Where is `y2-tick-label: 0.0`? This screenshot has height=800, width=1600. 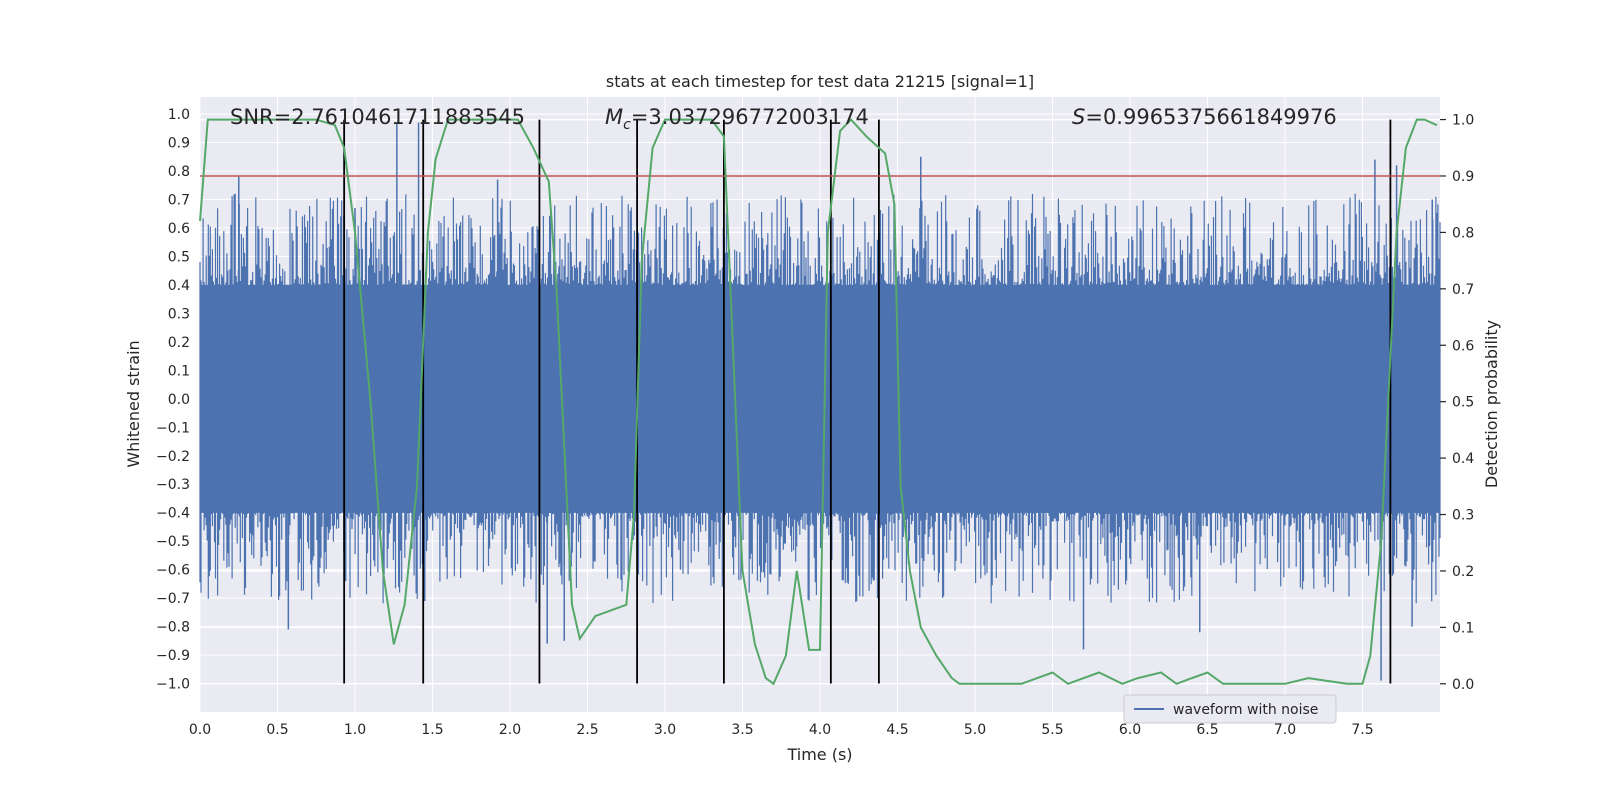 y2-tick-label: 0.0 is located at coordinates (1463, 685).